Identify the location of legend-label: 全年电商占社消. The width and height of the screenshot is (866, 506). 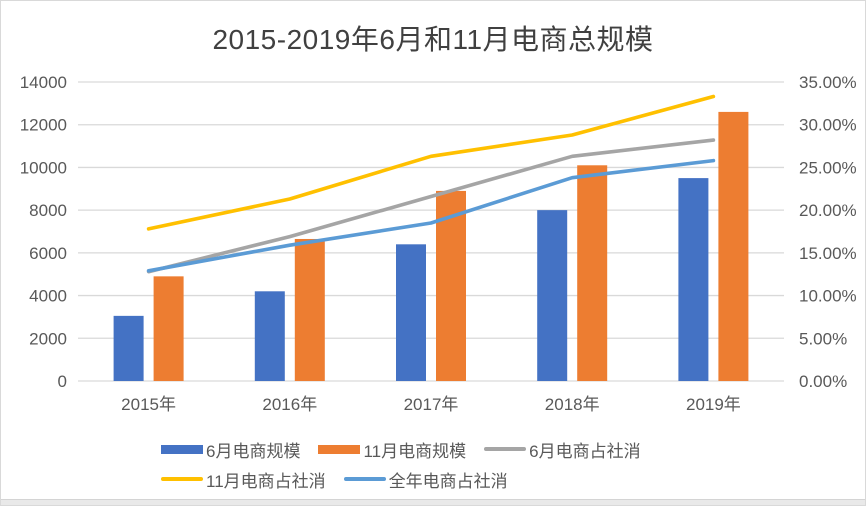
(448, 481).